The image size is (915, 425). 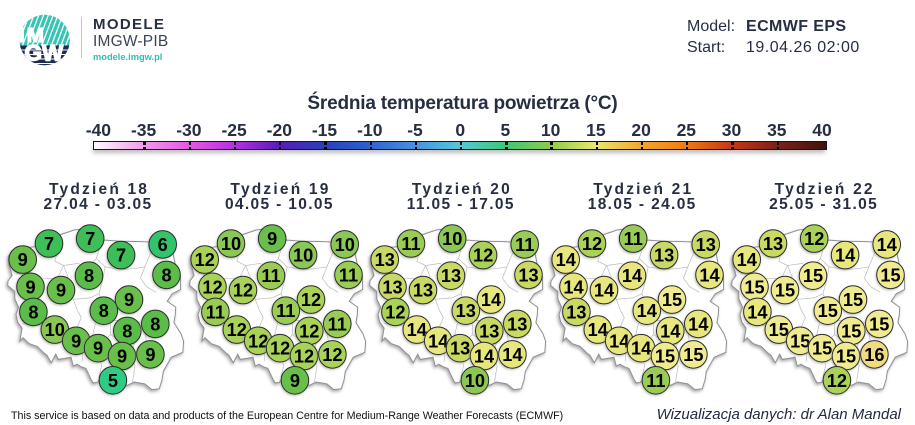 I want to click on svg-text: 16, so click(x=874, y=355).